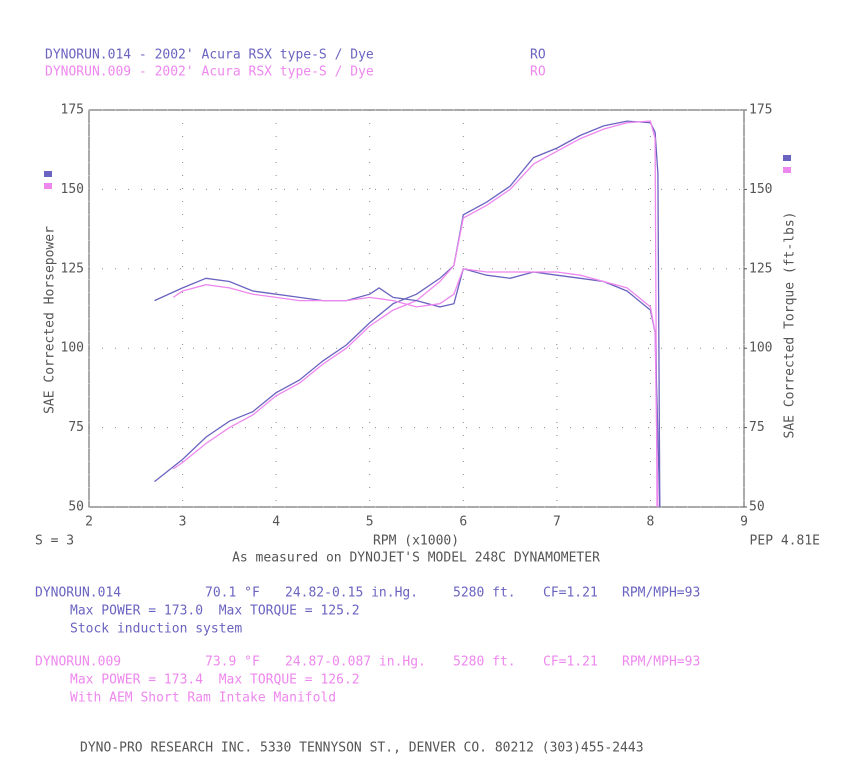 This screenshot has width=850, height=770. What do you see at coordinates (72, 110) in the screenshot?
I see `y-tick-label: 175` at bounding box center [72, 110].